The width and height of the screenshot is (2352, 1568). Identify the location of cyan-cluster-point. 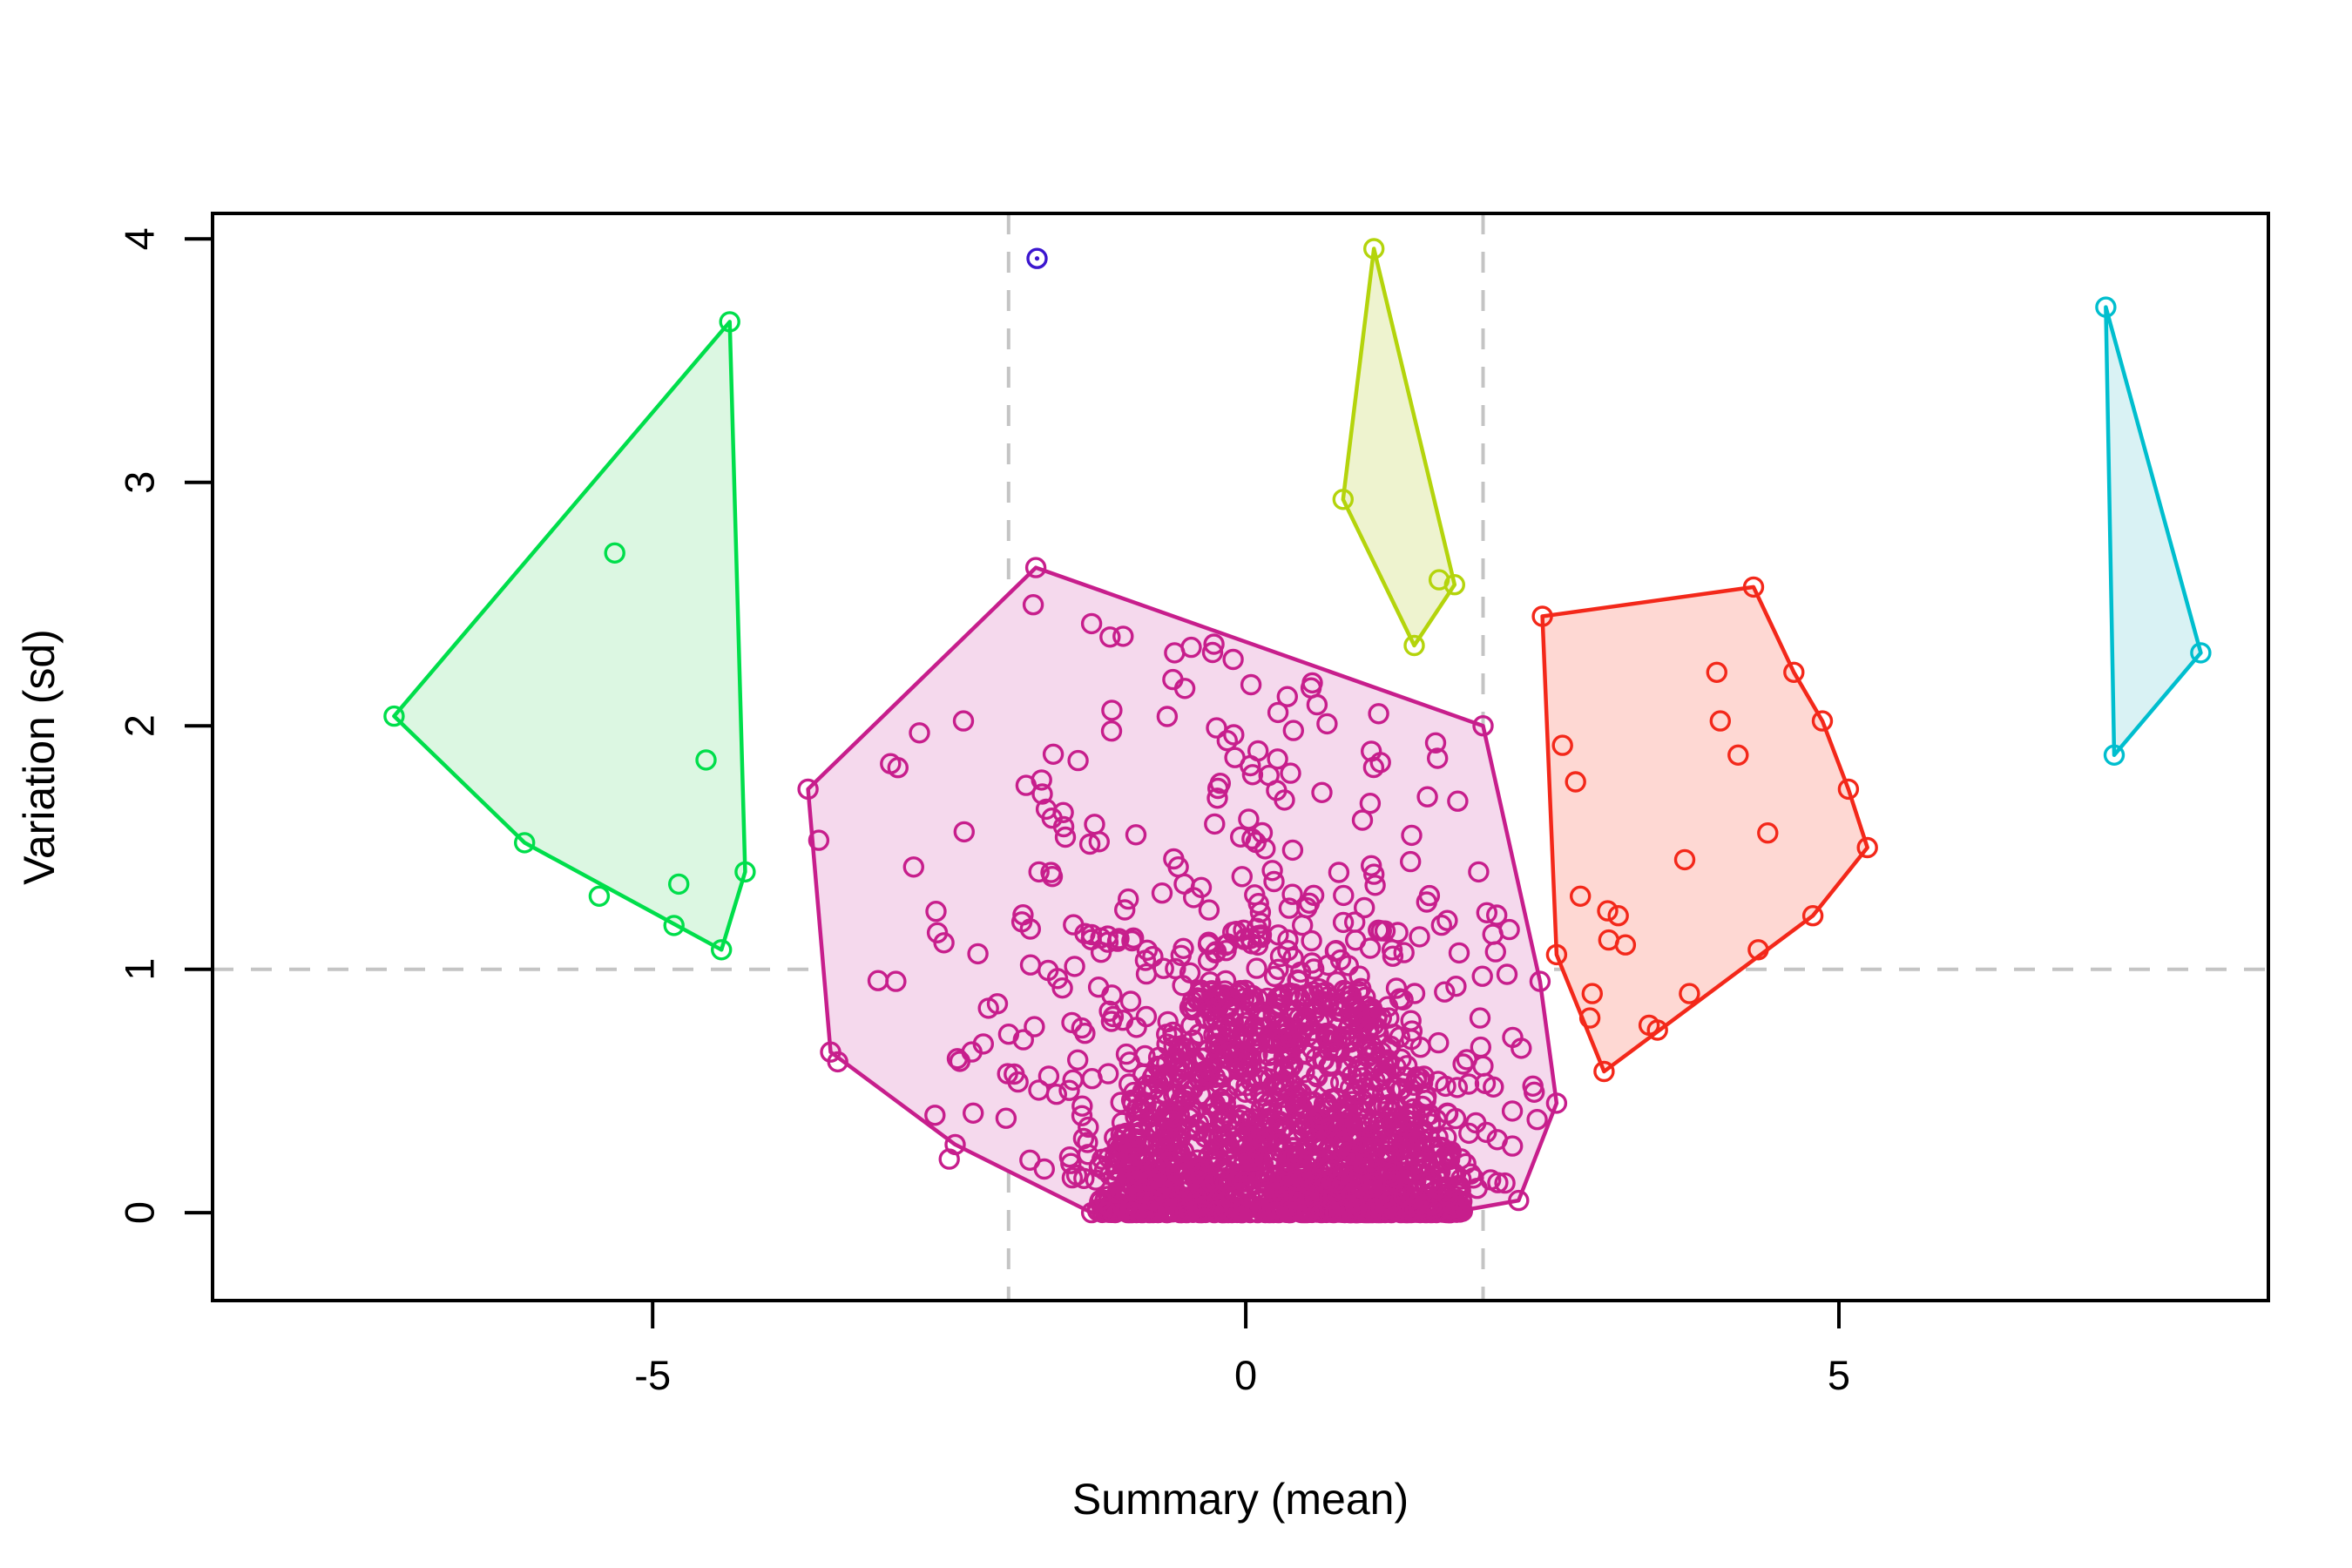
(2114, 755).